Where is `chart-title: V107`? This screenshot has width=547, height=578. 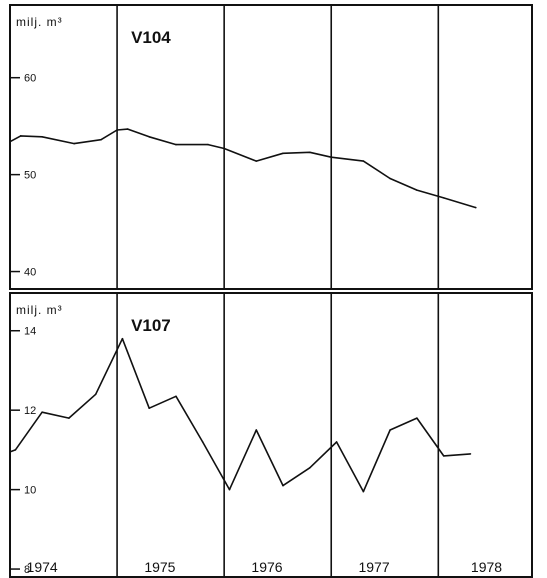
chart-title: V107 is located at coordinates (151, 325).